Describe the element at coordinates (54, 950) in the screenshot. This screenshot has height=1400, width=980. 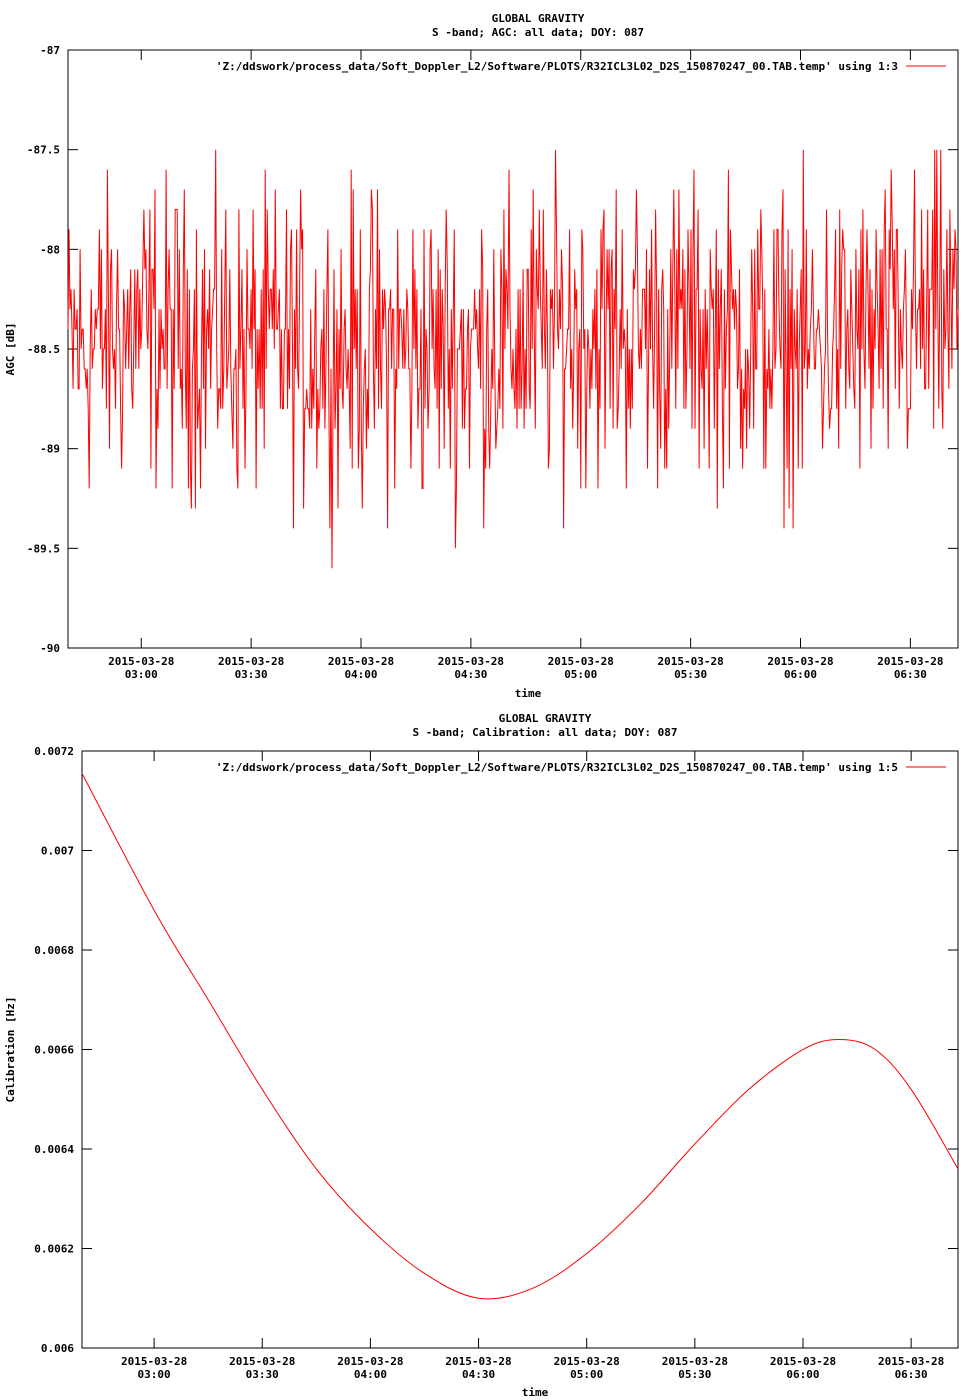
I see `y-tick-label: 0.0068` at that location.